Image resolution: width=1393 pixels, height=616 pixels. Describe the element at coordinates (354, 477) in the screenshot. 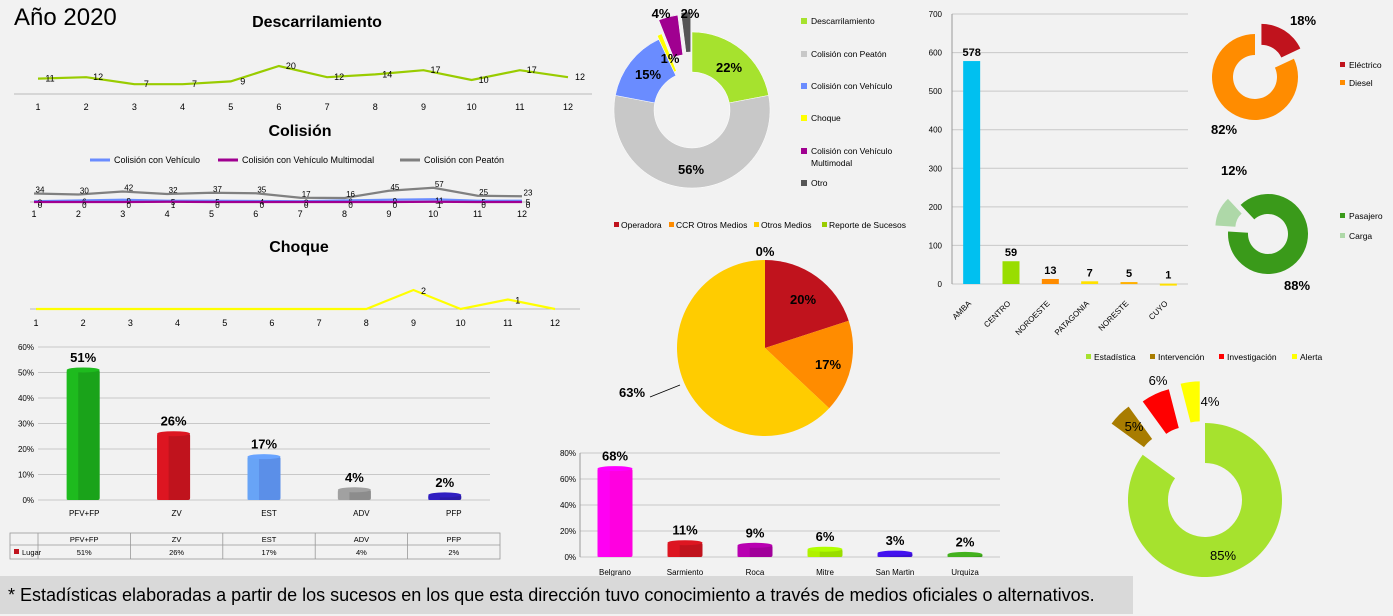

I see `bar-value-label: 4%` at that location.